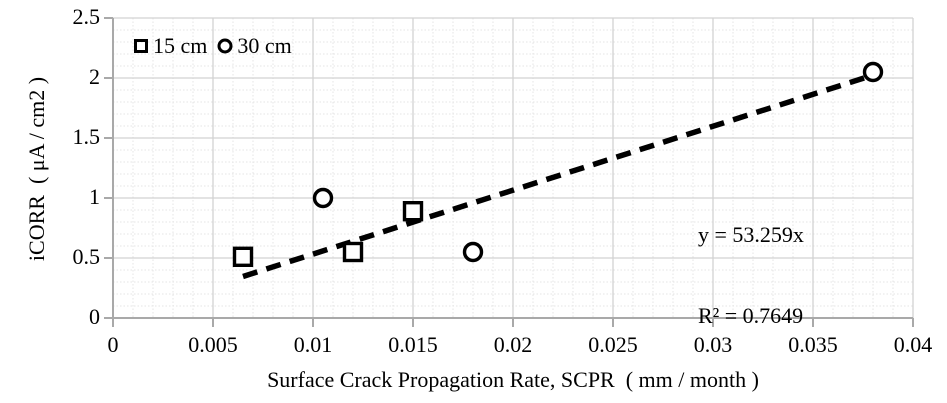  I want to click on x-tick-label: 0.035, so click(813, 344).